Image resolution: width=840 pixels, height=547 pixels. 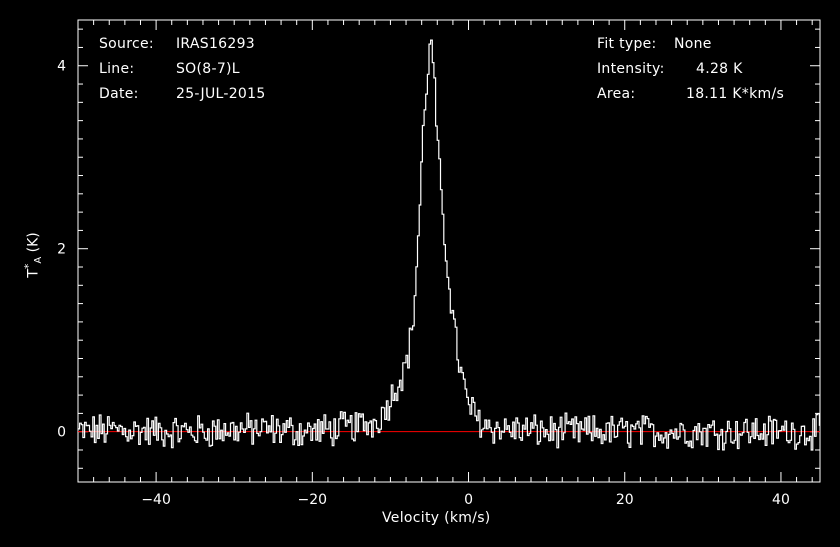 I want to click on x-tick-label: −20, so click(x=313, y=500).